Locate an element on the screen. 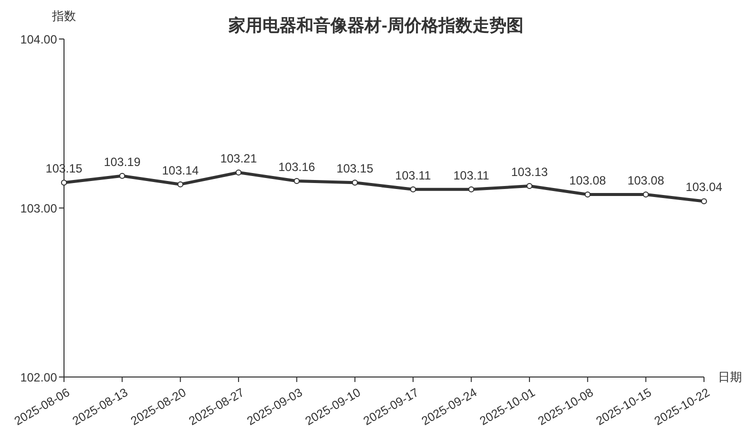  data-label: 103.16 is located at coordinates (297, 167).